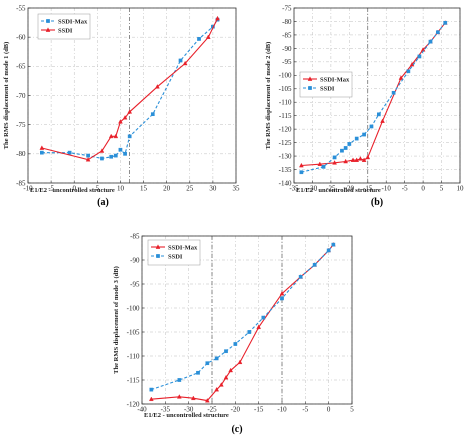 Image resolution: width=474 pixels, height=441 pixels. What do you see at coordinates (285, 76) in the screenshot?
I see `y-tick-label: -100` at bounding box center [285, 76].